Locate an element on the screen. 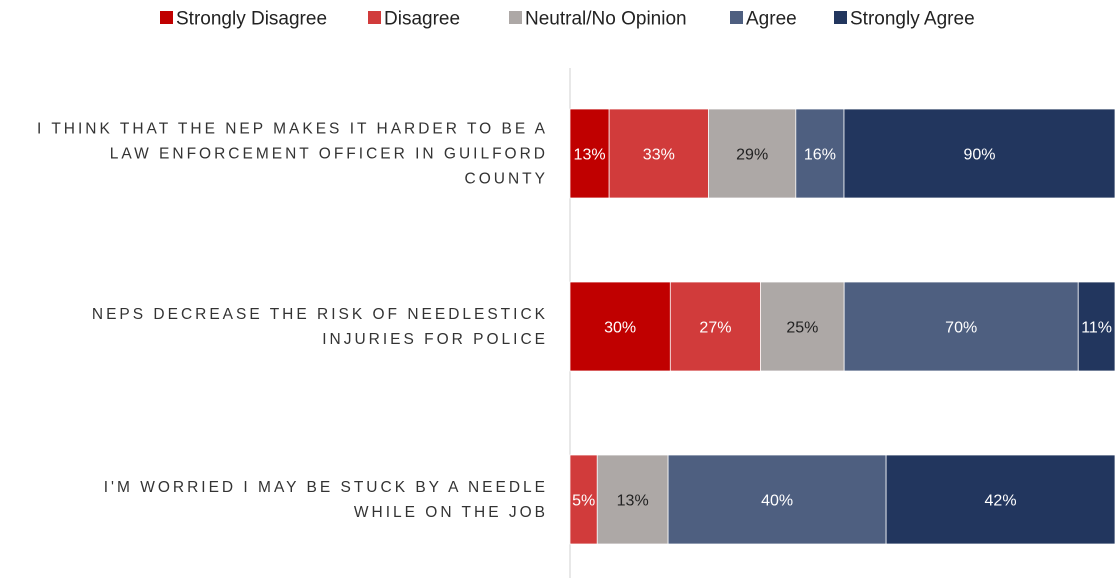 Image resolution: width=1117 pixels, height=582 pixels. category-label-line: WHILE ON THE JOB is located at coordinates (451, 512).